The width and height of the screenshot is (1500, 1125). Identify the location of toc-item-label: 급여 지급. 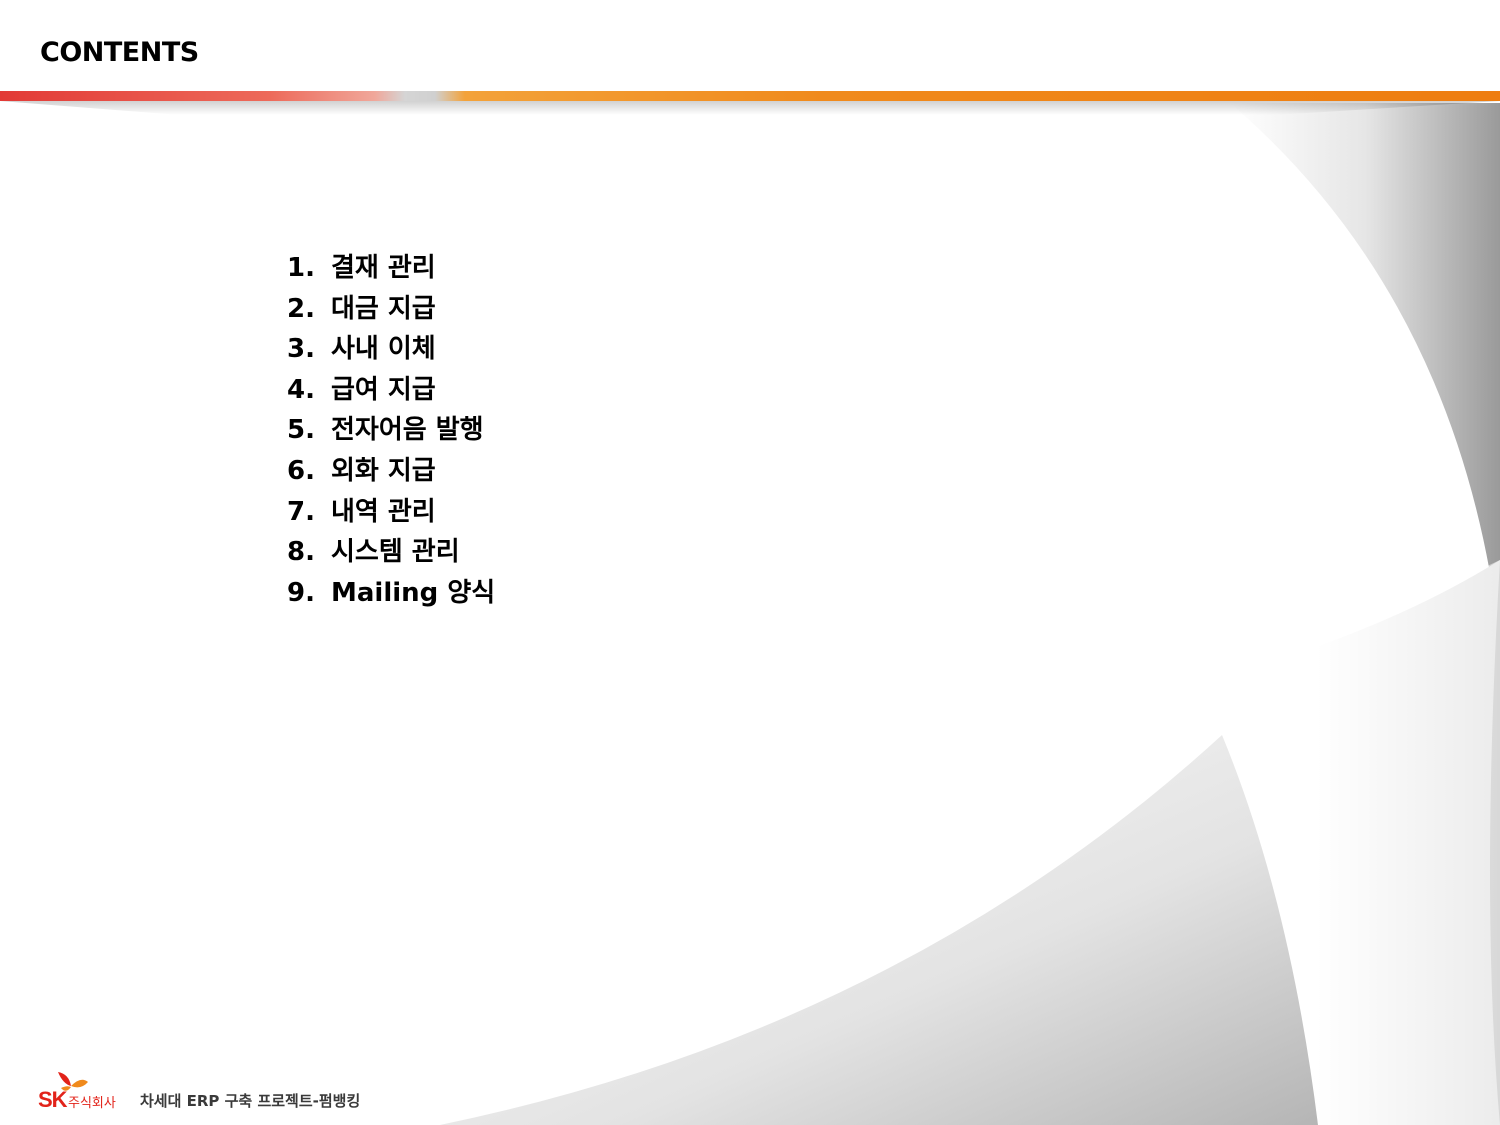
(383, 389).